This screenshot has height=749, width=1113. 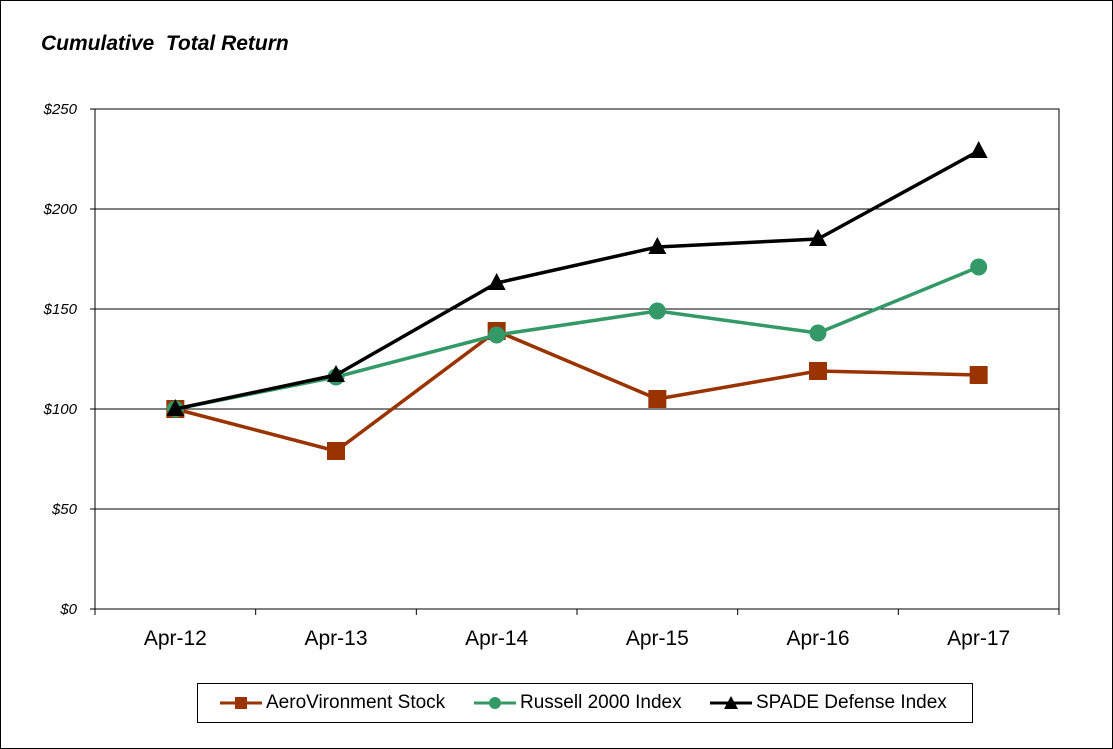 What do you see at coordinates (817, 638) in the screenshot?
I see `x-tick-label: Apr-16` at bounding box center [817, 638].